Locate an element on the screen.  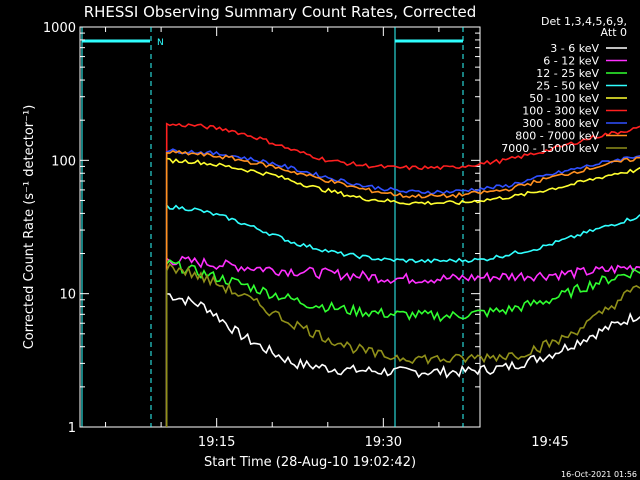
y-tick-label: 100 is located at coordinates (63, 161).